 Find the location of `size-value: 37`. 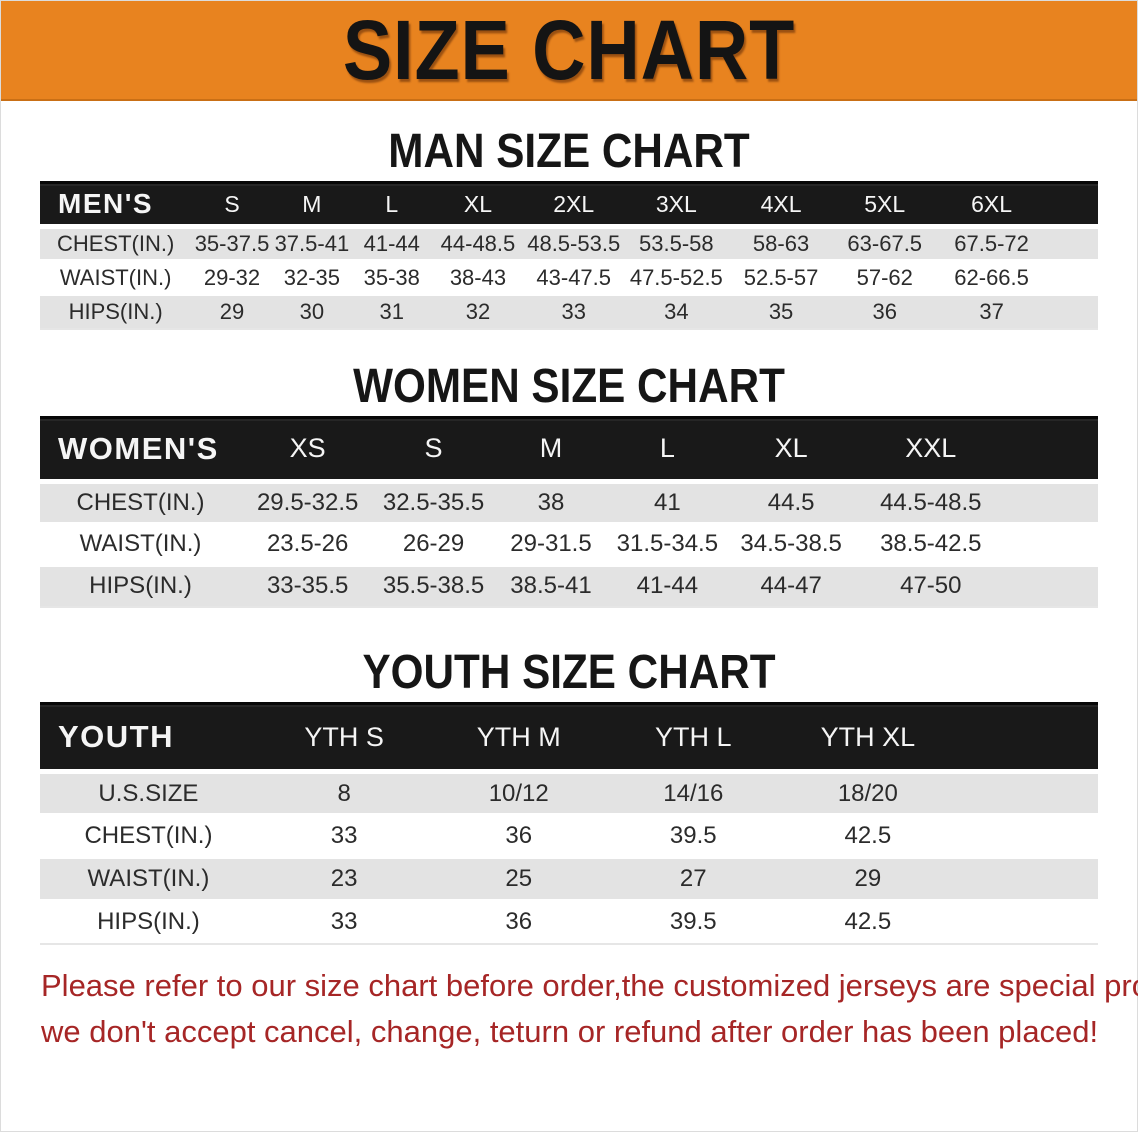

size-value: 37 is located at coordinates (992, 312).